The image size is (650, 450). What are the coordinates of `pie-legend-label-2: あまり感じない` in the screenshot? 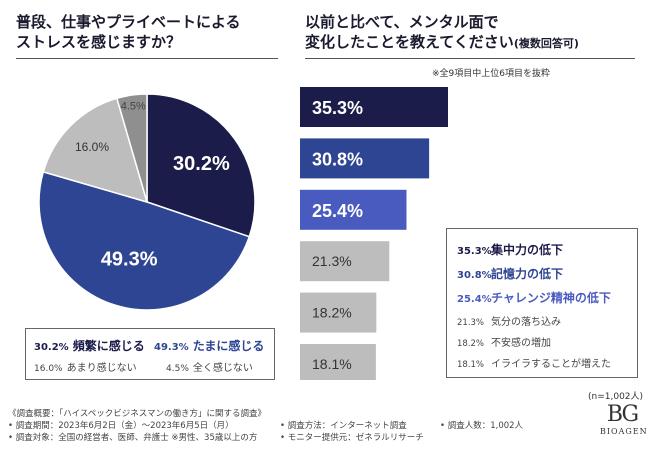 It's located at (101, 368).